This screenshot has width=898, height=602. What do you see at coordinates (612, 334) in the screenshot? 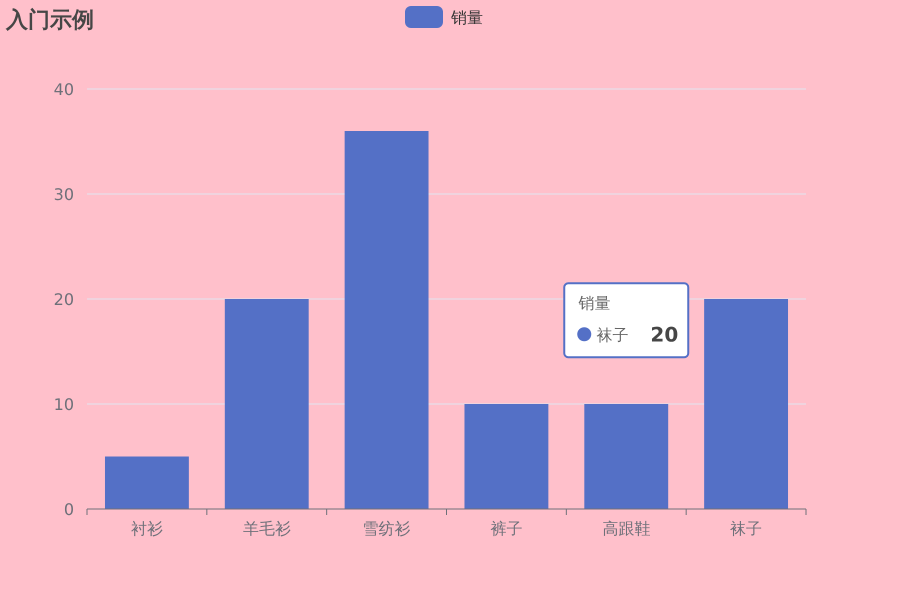
I see `annotation: 袜子` at bounding box center [612, 334].